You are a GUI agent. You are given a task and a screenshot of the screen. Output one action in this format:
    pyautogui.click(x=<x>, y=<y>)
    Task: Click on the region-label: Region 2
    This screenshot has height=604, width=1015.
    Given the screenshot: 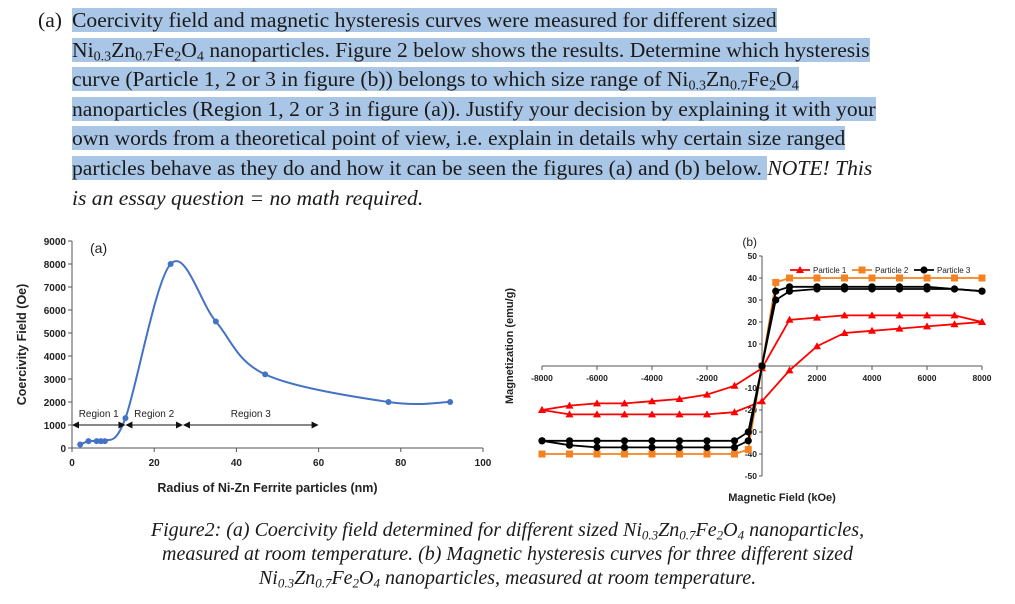 What is the action you would take?
    pyautogui.click(x=154, y=414)
    